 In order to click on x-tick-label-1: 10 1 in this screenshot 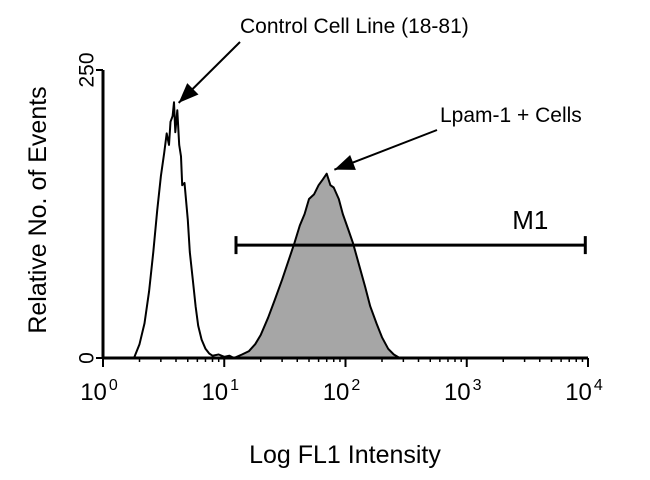, I will do `click(220, 391)`.